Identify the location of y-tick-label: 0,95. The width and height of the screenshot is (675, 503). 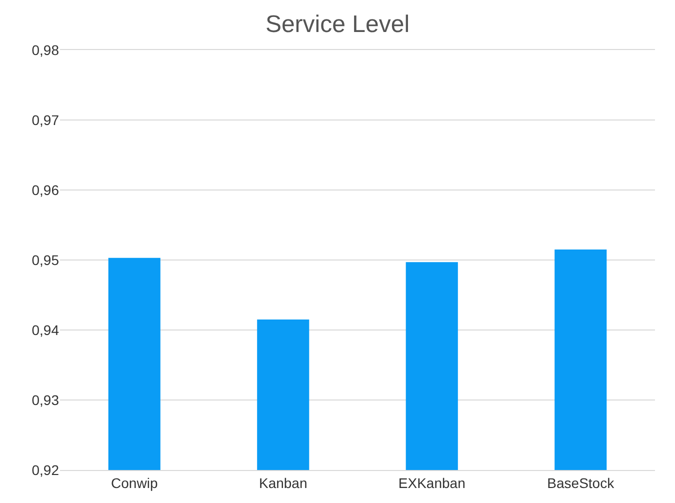
(46, 260).